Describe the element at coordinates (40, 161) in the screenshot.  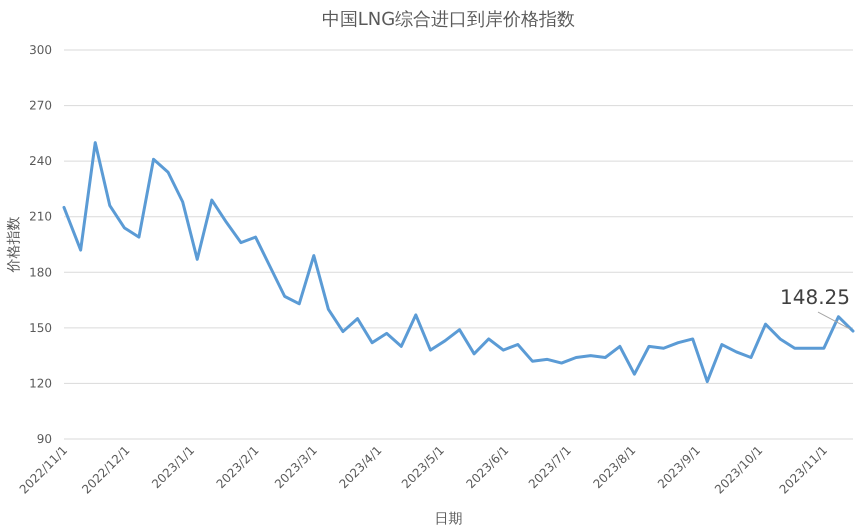
I see `y-tick-label: 240` at that location.